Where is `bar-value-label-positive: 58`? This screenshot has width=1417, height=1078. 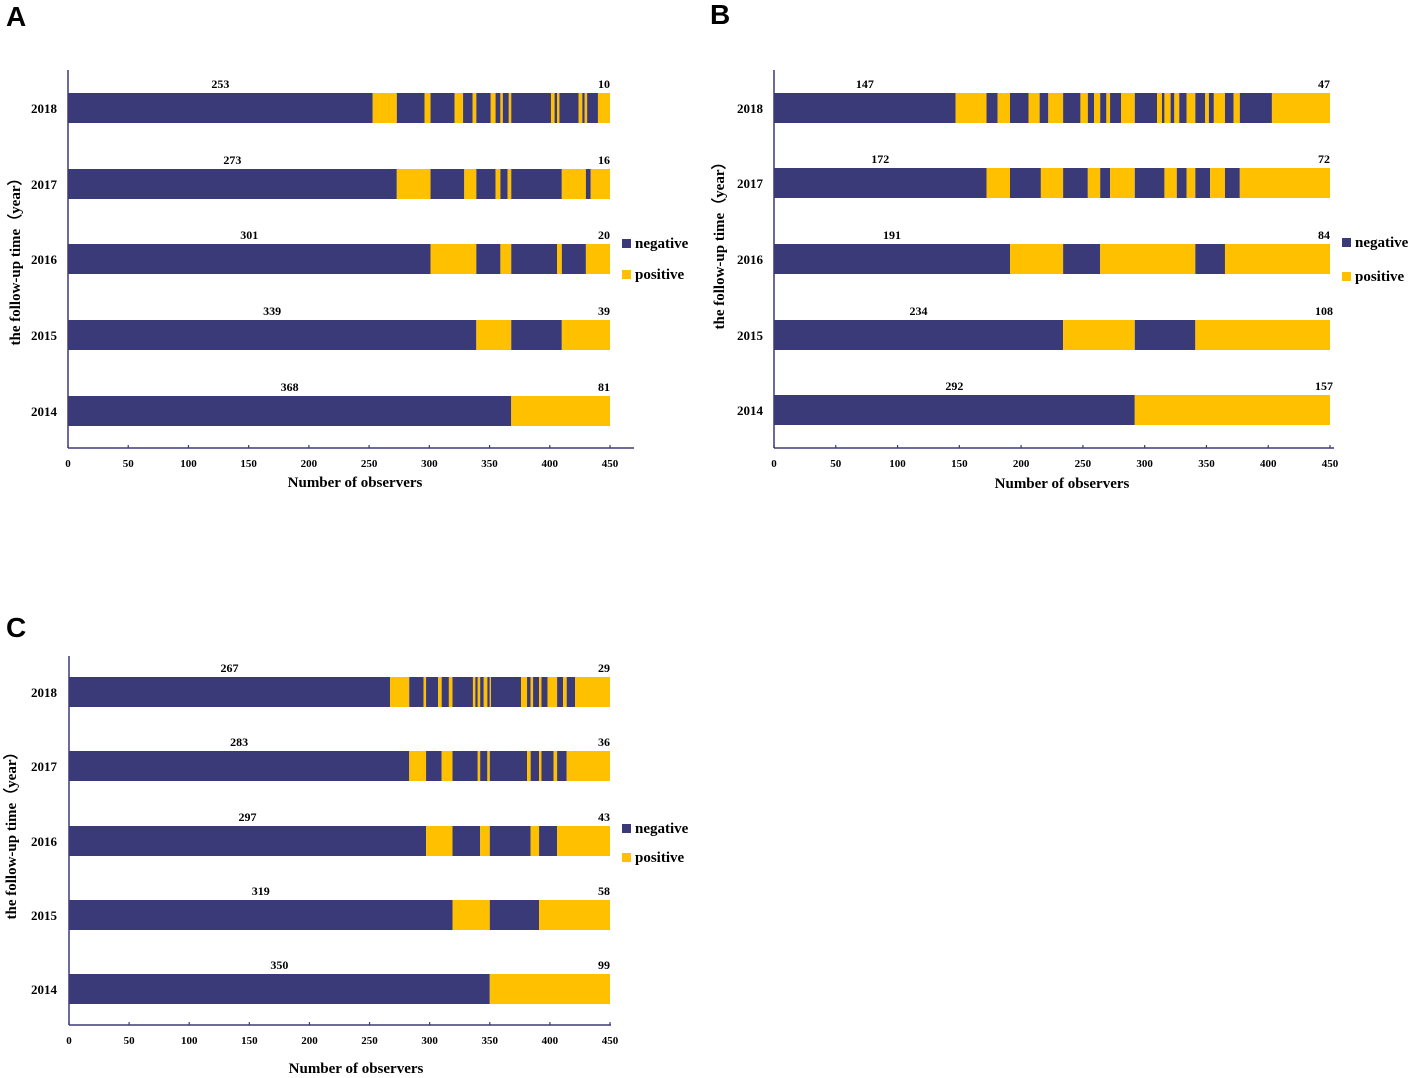
bar-value-label-positive: 58 is located at coordinates (604, 891).